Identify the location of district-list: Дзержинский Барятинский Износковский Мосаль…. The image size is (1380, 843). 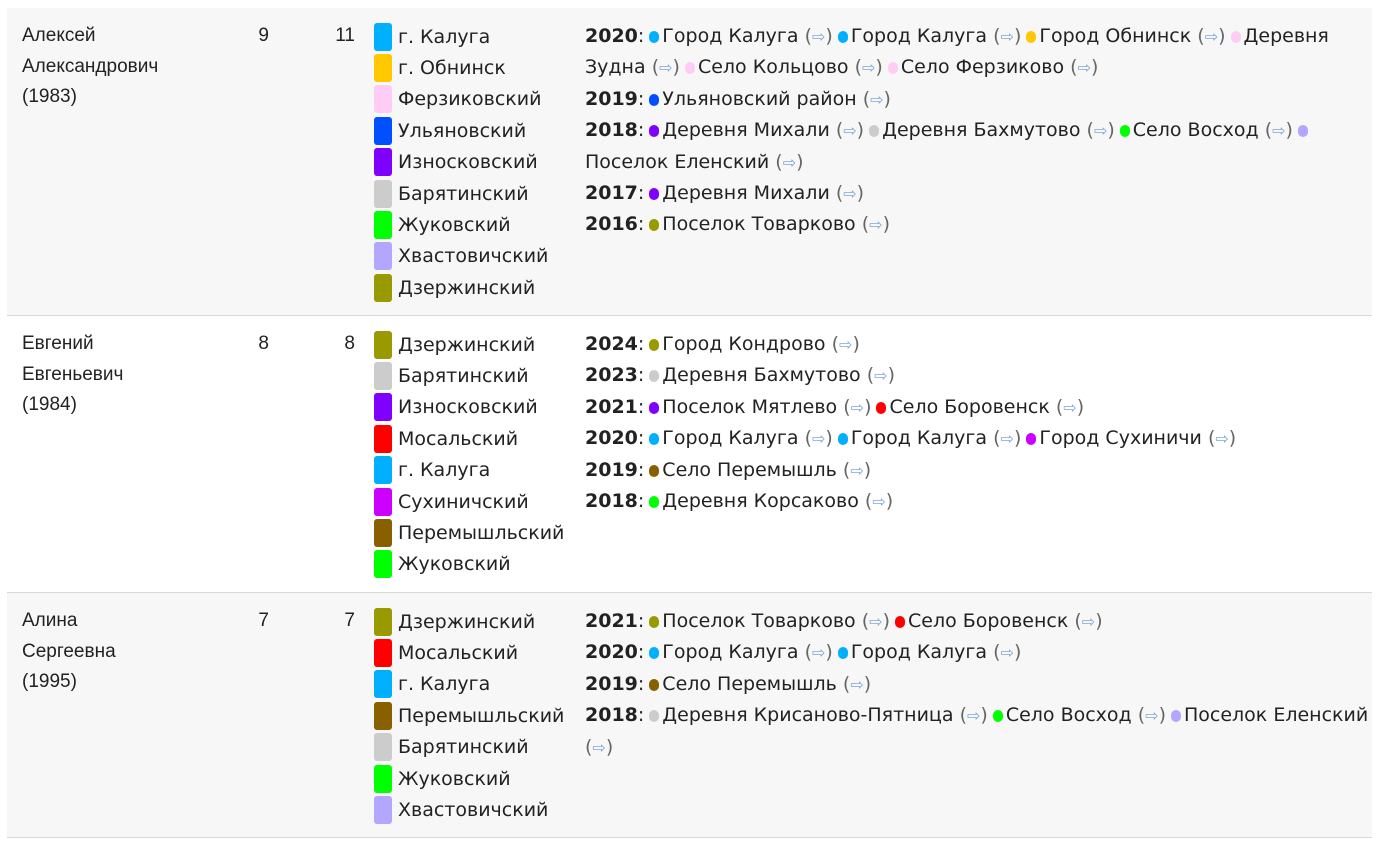
(470, 454).